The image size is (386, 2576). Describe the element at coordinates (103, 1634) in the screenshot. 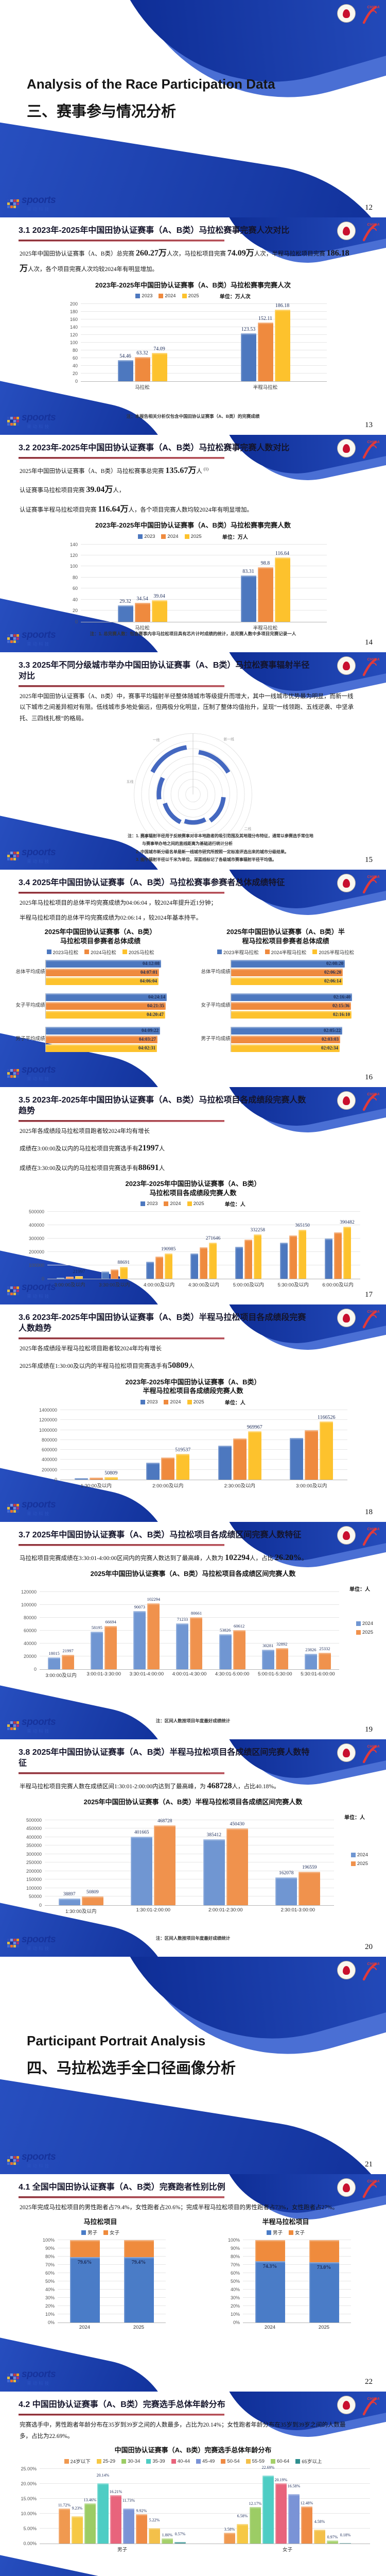

I see `bar-group: 58195 66694 3:00:01-3:30:00` at that location.